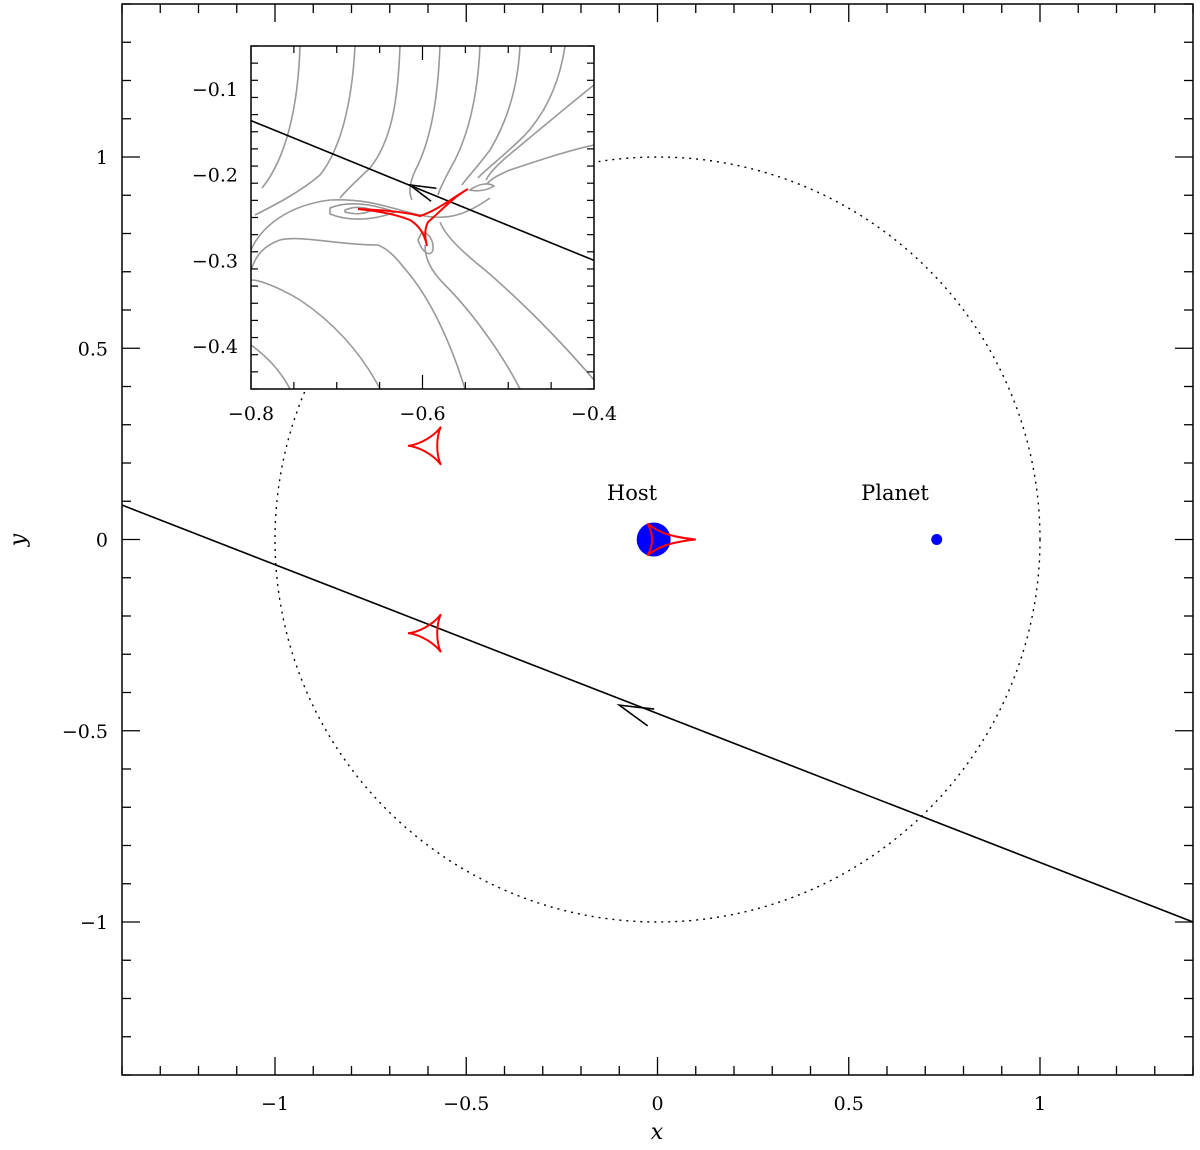 Image resolution: width=1200 pixels, height=1150 pixels. What do you see at coordinates (85, 732) in the screenshot?
I see `y-tick-label: −0.5` at bounding box center [85, 732].